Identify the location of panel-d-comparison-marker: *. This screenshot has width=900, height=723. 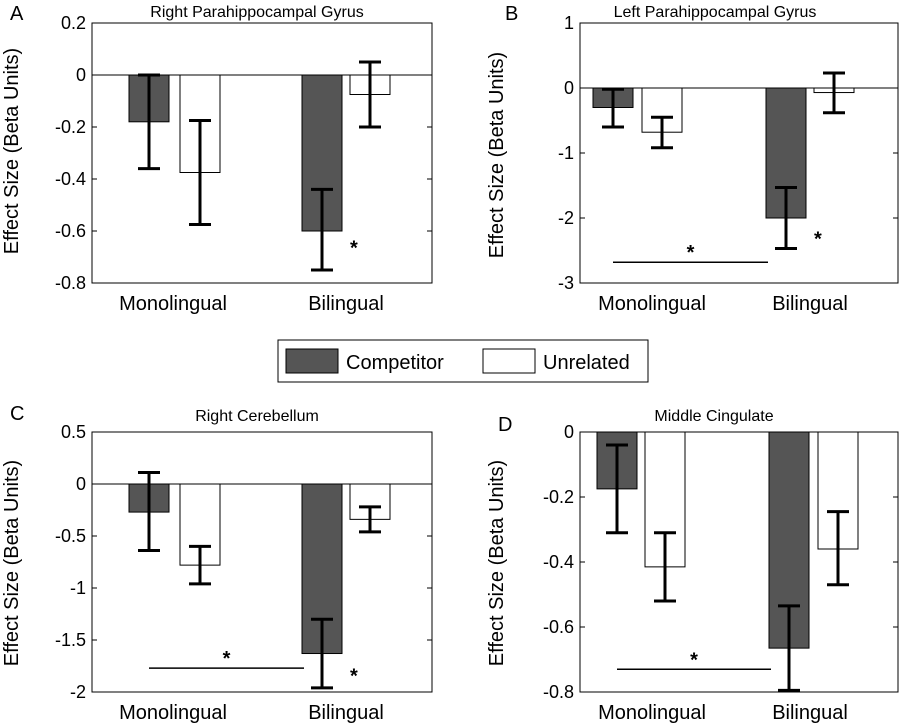
(694, 660).